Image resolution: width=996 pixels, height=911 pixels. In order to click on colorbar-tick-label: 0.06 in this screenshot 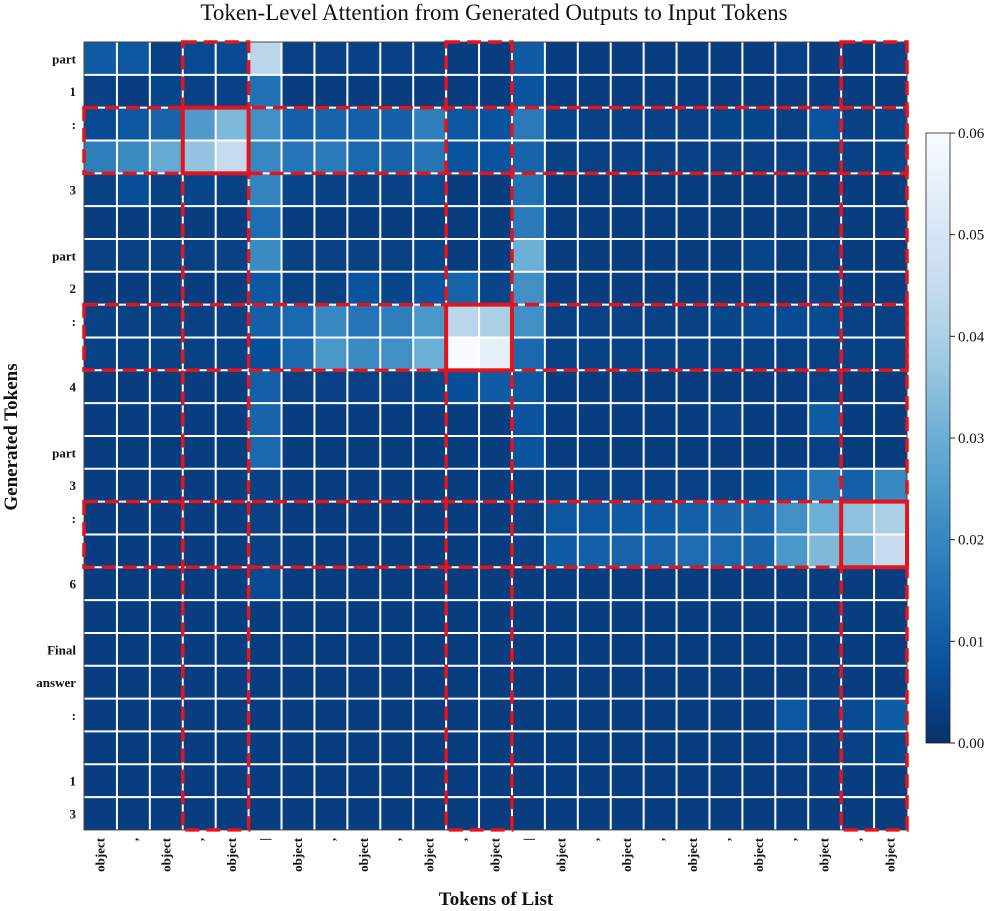, I will do `click(971, 134)`.